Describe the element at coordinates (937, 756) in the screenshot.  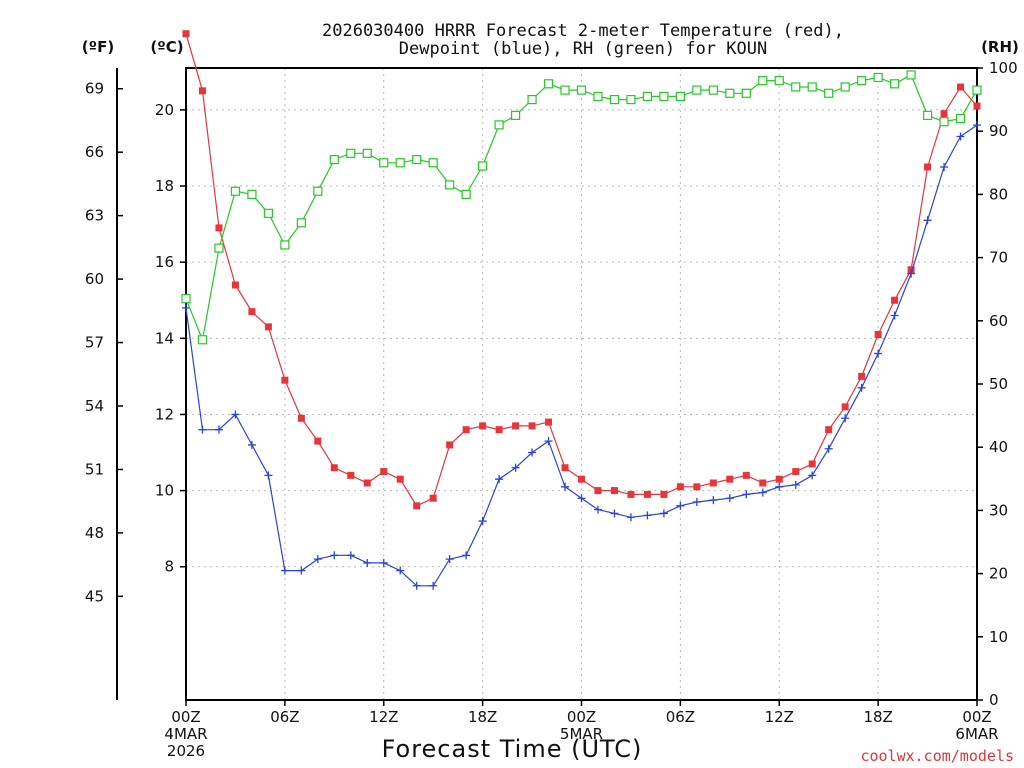
I see `credit-label: coolwx.com/models` at that location.